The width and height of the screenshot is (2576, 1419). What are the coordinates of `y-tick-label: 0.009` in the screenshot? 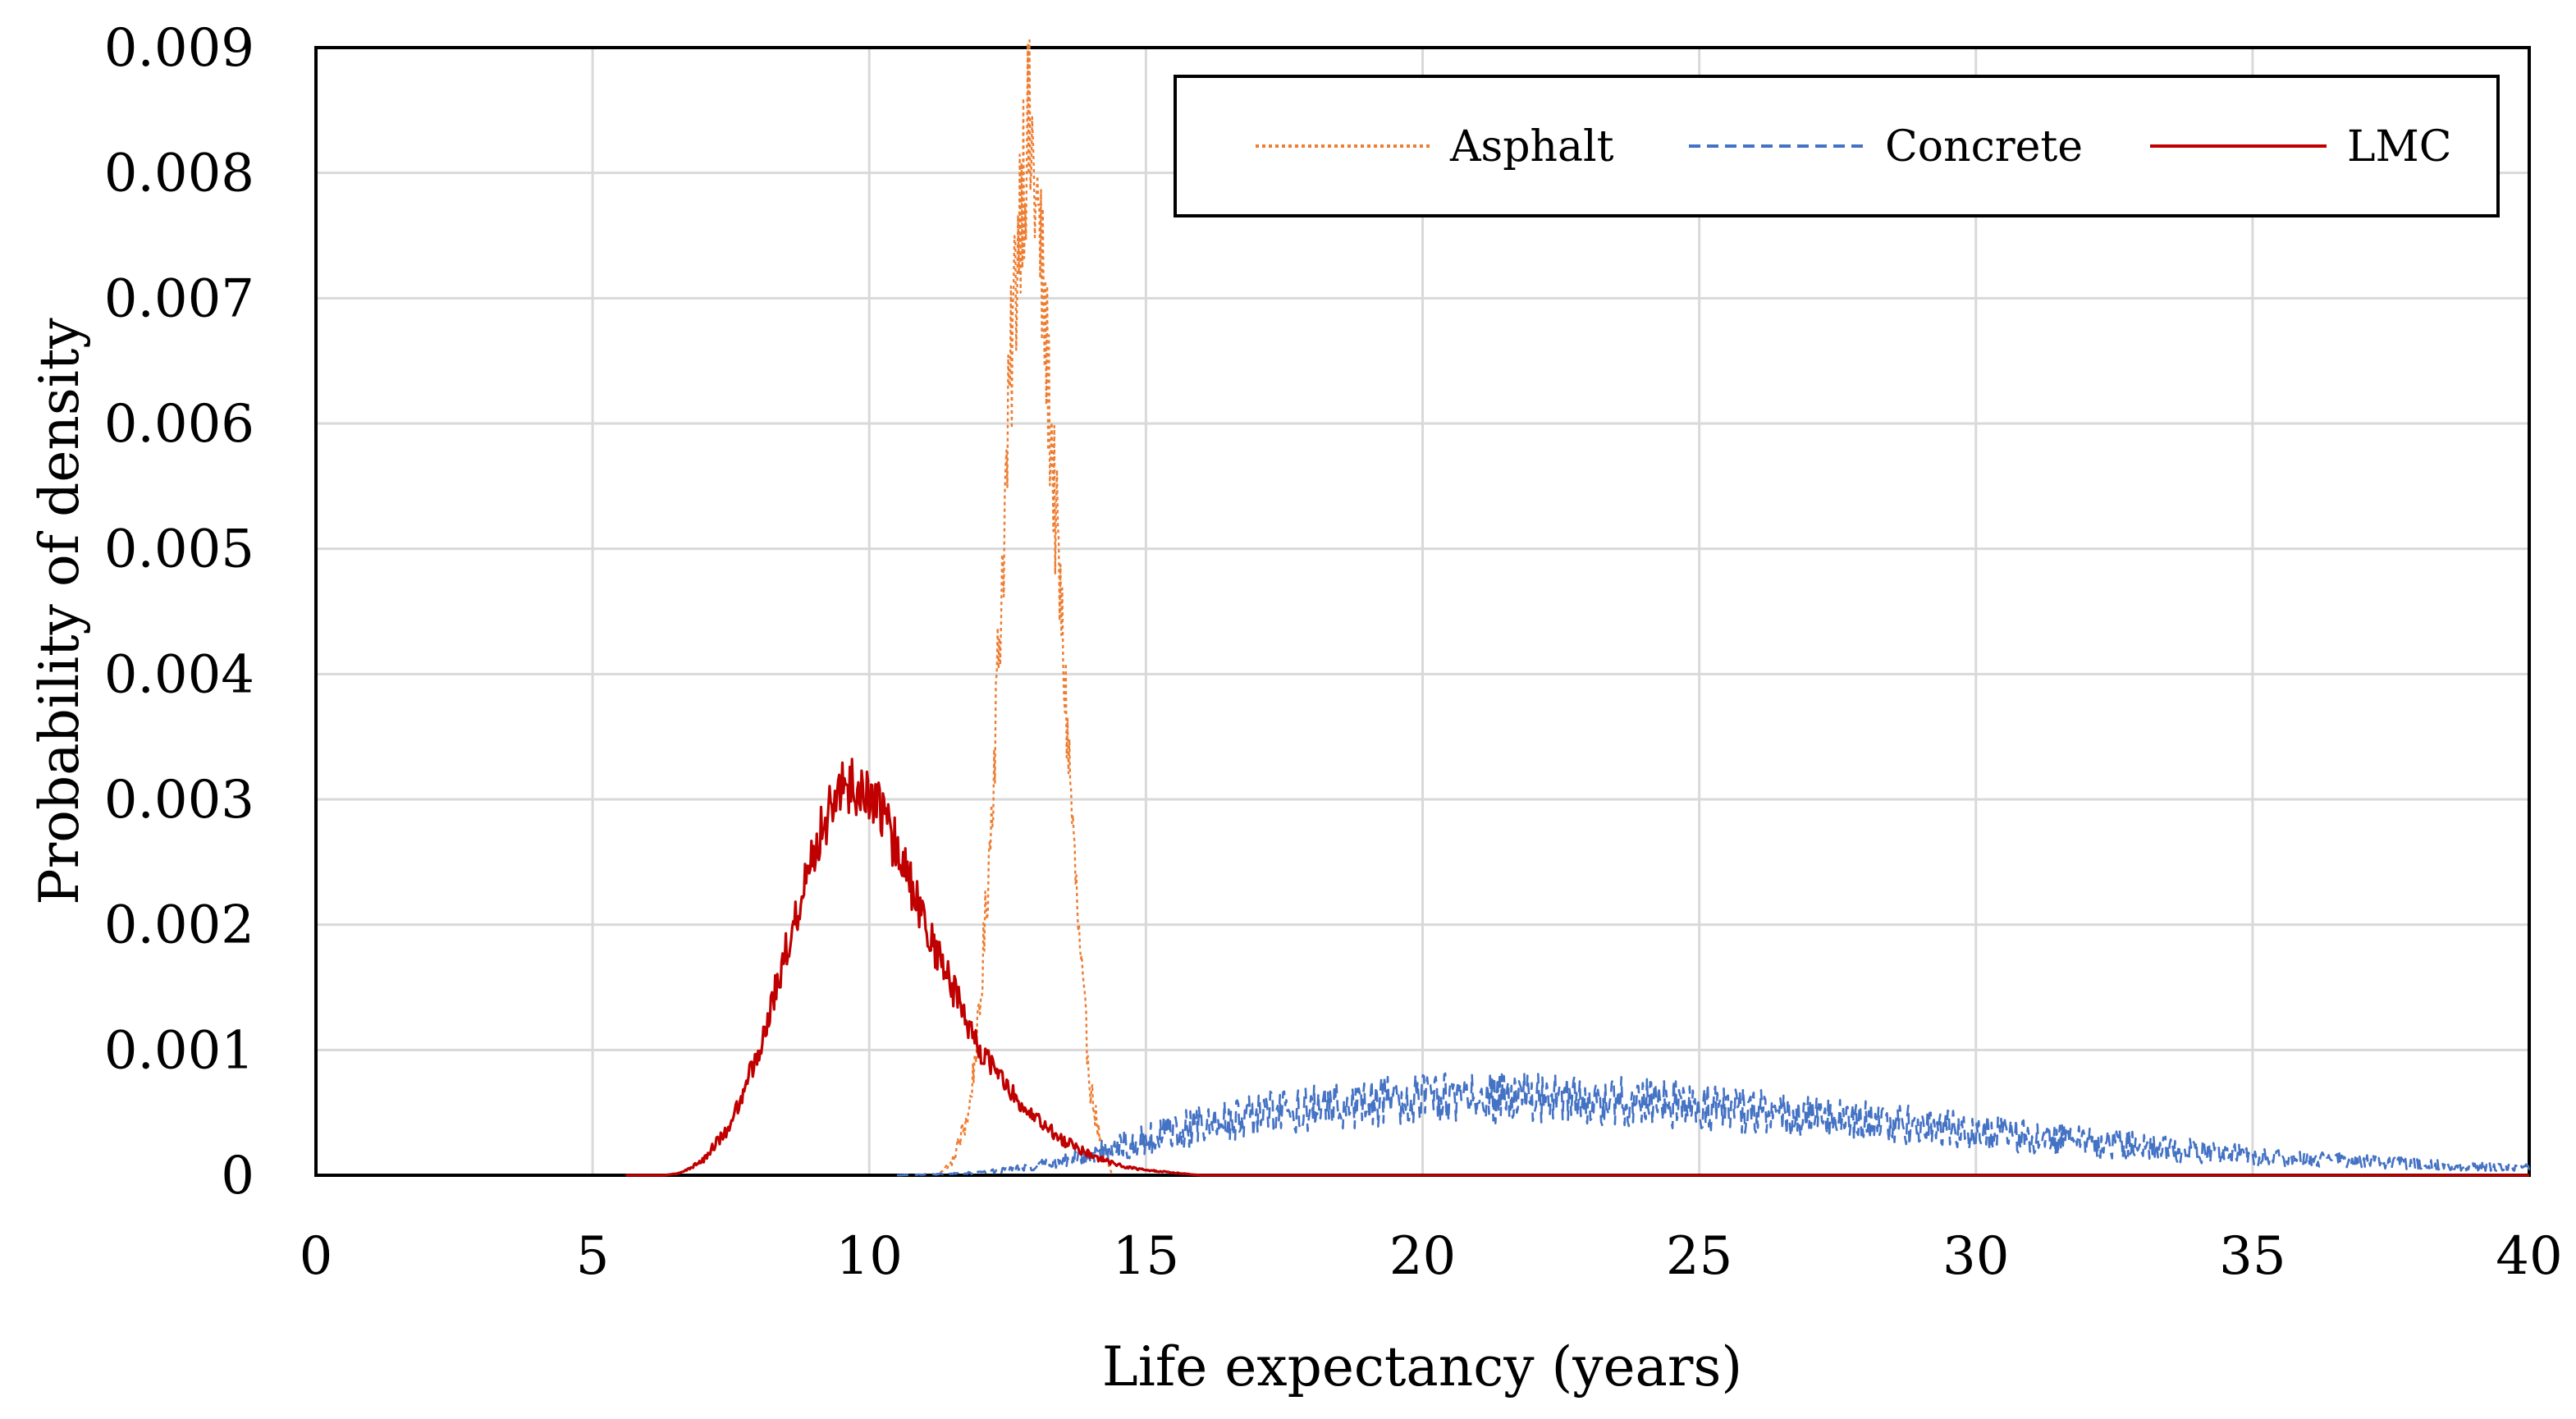 It's located at (179, 49).